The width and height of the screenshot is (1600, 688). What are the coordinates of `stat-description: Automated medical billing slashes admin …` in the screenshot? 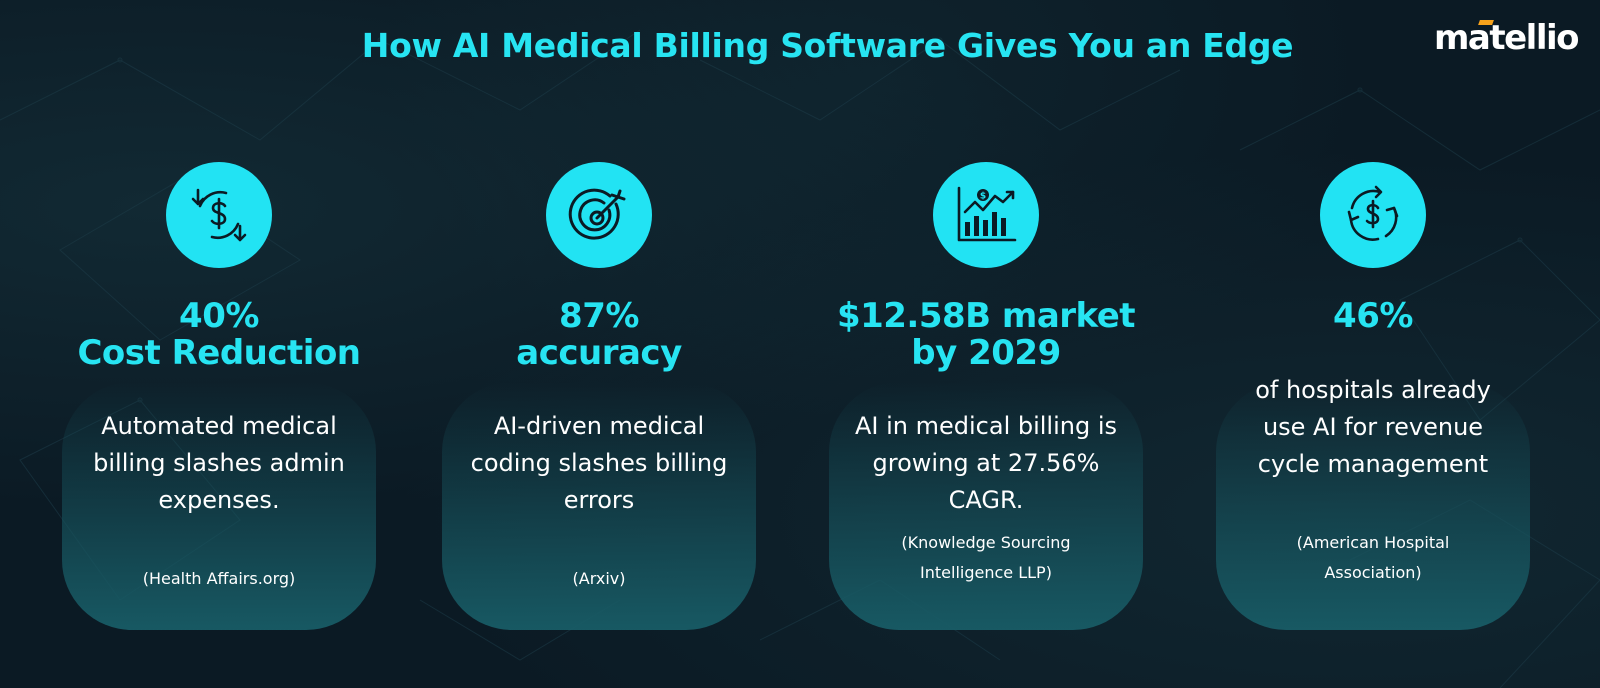 It's located at (219, 463).